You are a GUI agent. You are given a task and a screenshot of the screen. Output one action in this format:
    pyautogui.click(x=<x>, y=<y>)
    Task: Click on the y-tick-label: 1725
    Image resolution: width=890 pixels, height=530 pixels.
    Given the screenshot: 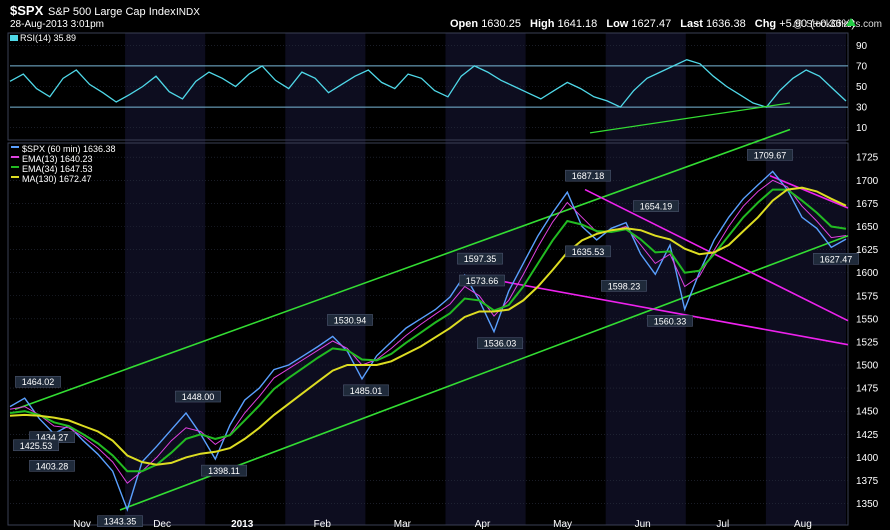 What is the action you would take?
    pyautogui.click(x=867, y=158)
    